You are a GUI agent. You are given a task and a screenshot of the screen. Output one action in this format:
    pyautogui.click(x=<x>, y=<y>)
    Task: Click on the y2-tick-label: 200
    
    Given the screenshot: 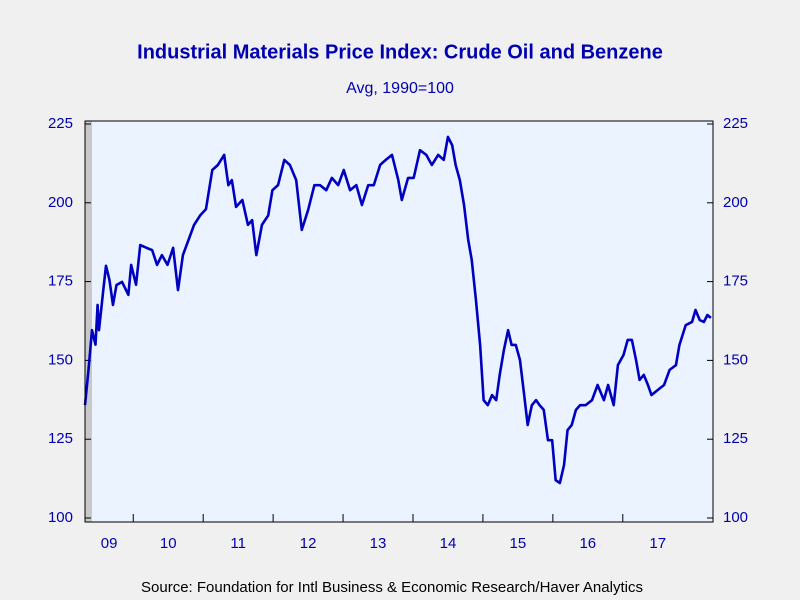 What is the action you would take?
    pyautogui.click(x=735, y=202)
    